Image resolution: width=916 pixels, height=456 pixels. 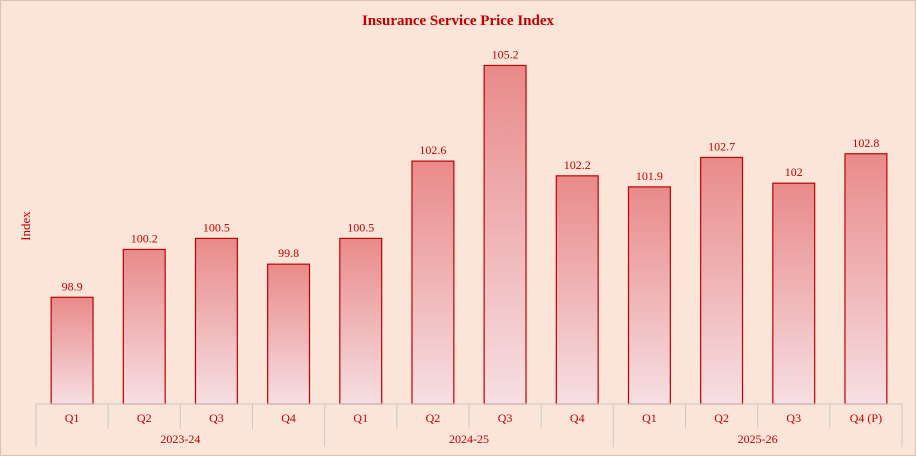 I want to click on data-label-10: 102.7, so click(x=721, y=146).